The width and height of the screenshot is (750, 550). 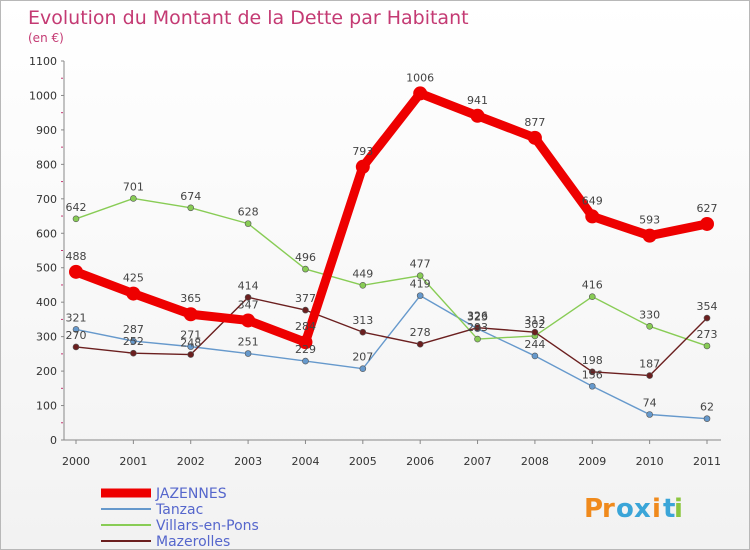 What do you see at coordinates (207, 526) in the screenshot?
I see `legend-label: Villars-en-Pons` at bounding box center [207, 526].